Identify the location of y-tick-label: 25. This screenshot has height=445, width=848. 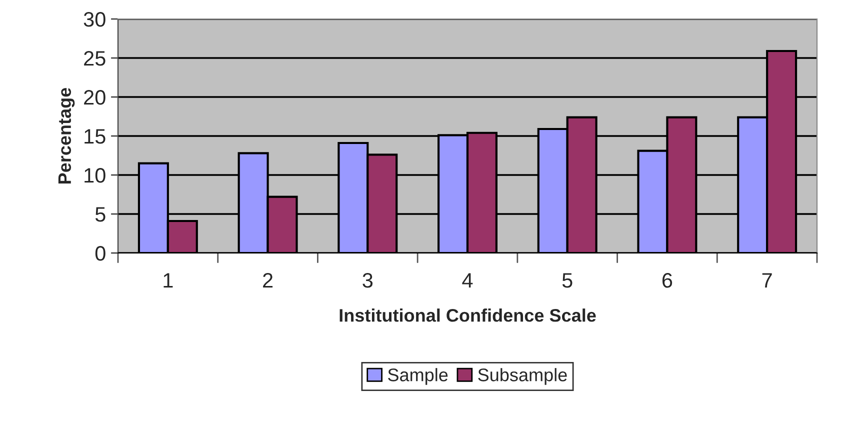
(95, 58).